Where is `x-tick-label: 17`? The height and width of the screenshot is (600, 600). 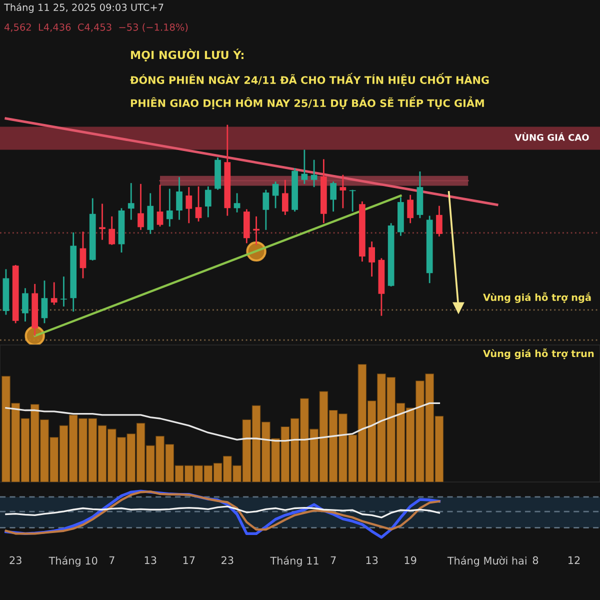
x-tick-label: 17 is located at coordinates (189, 560).